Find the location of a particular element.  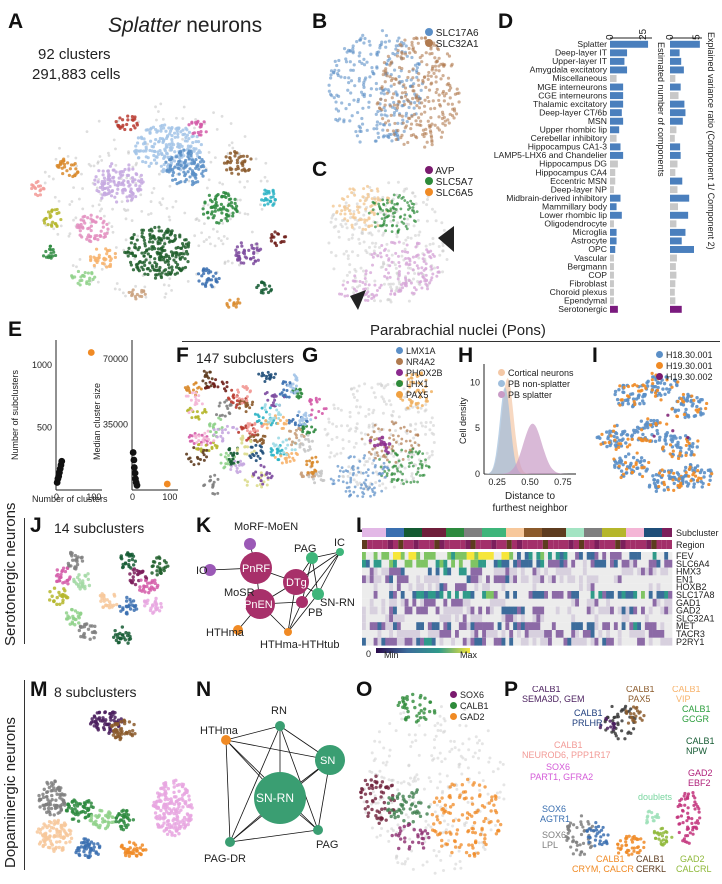

subcluster-bar is located at coordinates (533, 532).